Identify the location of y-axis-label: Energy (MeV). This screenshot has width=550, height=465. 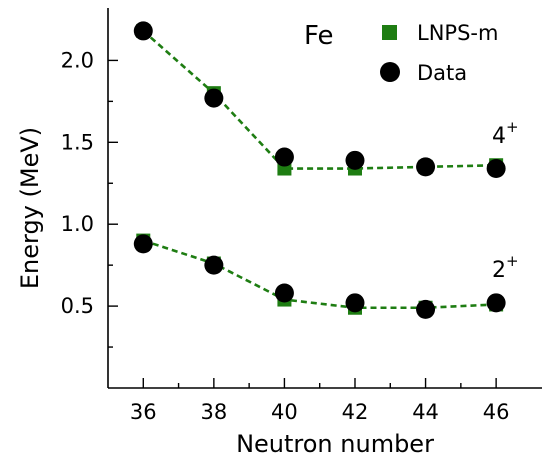
(30, 208).